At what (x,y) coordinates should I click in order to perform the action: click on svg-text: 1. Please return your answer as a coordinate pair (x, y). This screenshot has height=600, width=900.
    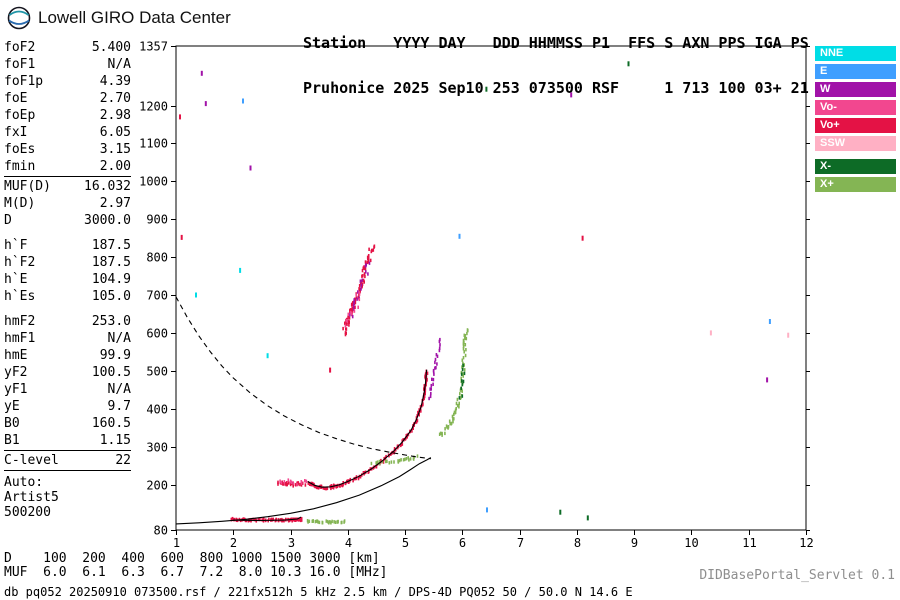
    Looking at the image, I should click on (176, 543).